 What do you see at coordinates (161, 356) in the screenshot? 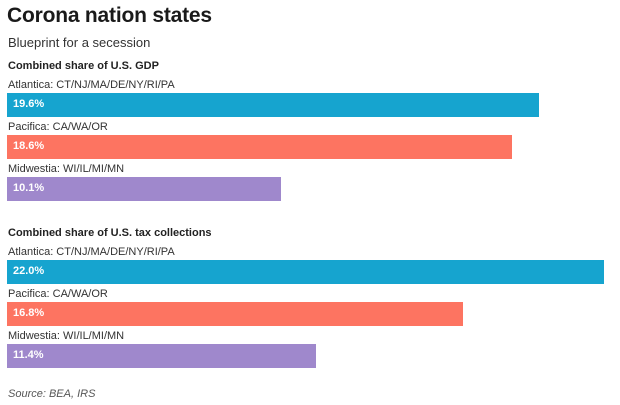
I see `bar-midwestia: 11.4%` at bounding box center [161, 356].